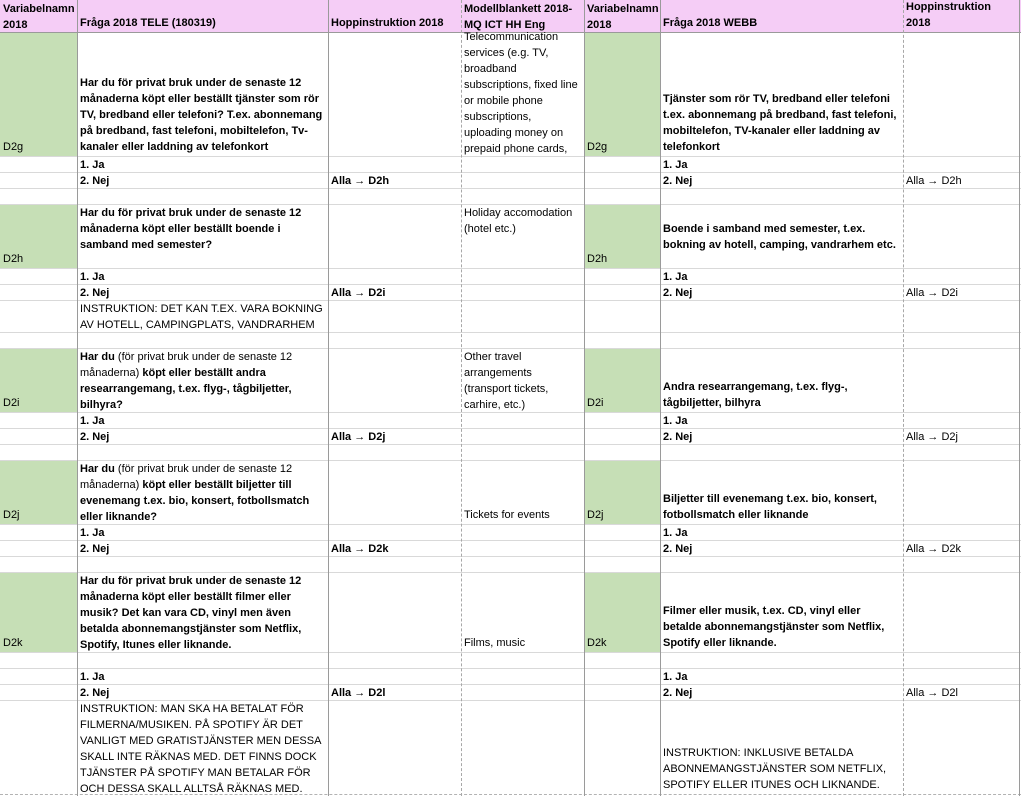 The image size is (1021, 796). Describe the element at coordinates (202, 16) in the screenshot. I see `header-fraga-tele: Fråga 2018 TELE (180319)` at that location.